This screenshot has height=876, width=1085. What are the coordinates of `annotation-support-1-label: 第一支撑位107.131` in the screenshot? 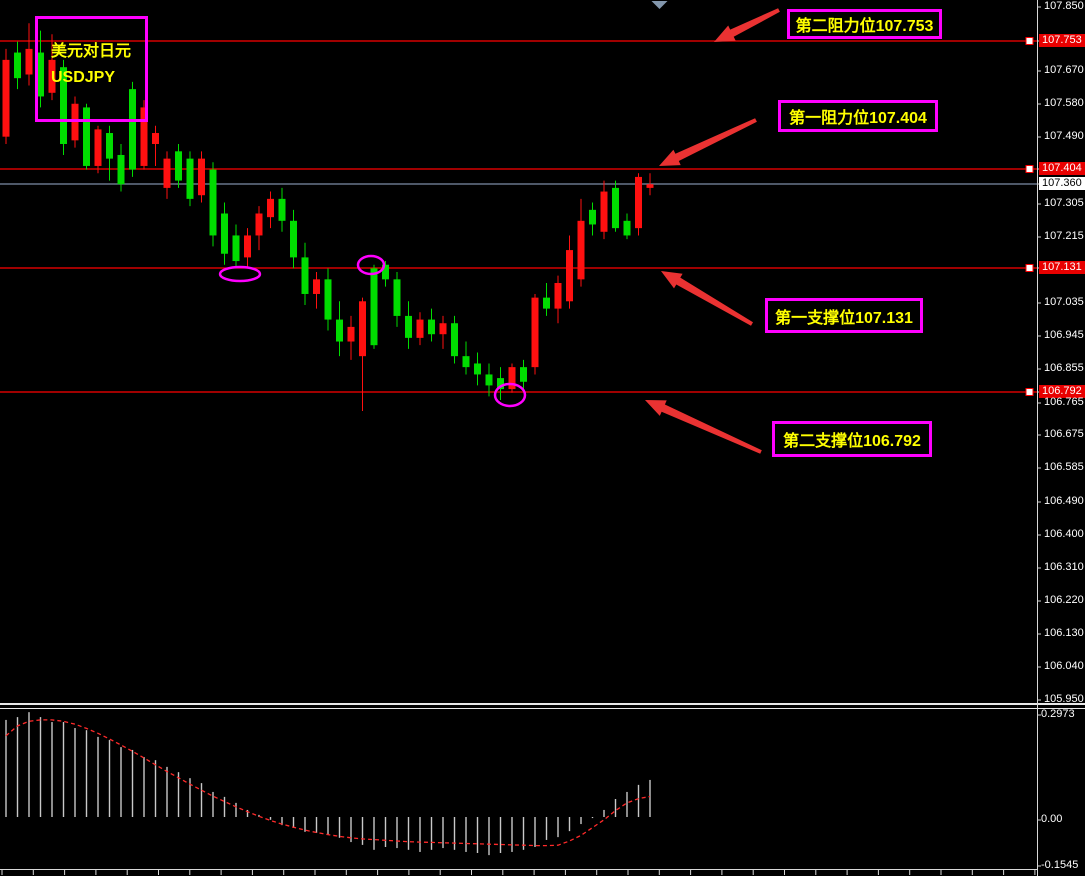 It's located at (844, 318).